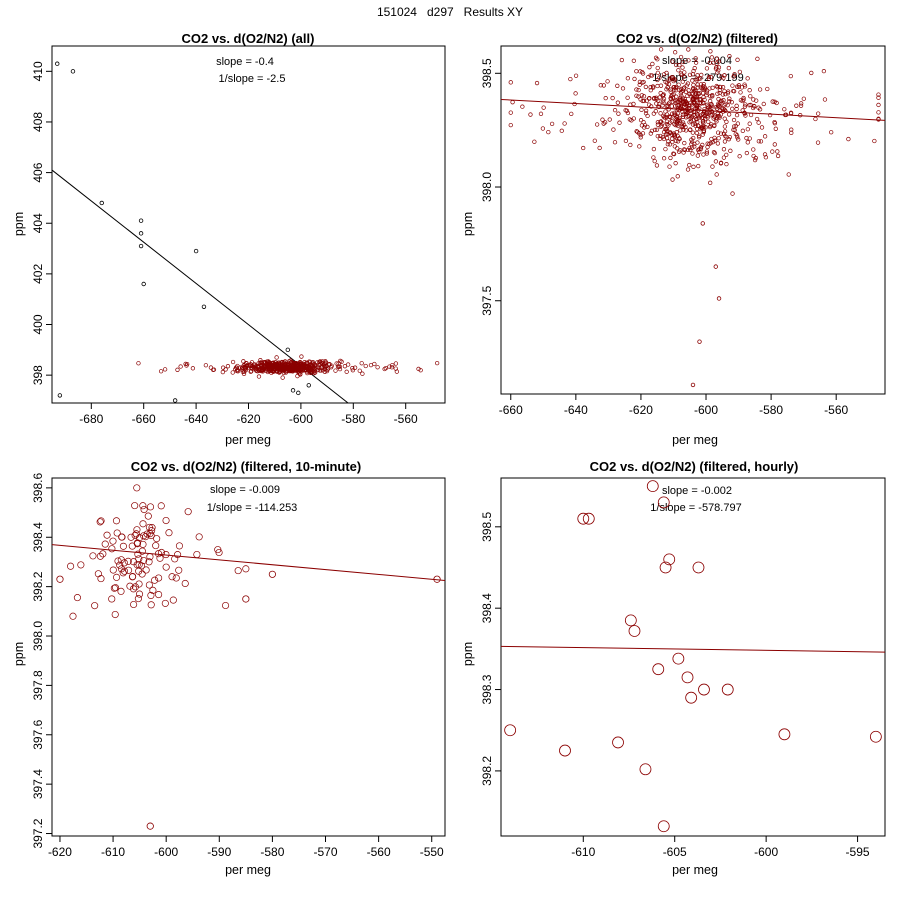 The image size is (900, 900). I want to click on x-tick-label: -620, so click(248, 419).